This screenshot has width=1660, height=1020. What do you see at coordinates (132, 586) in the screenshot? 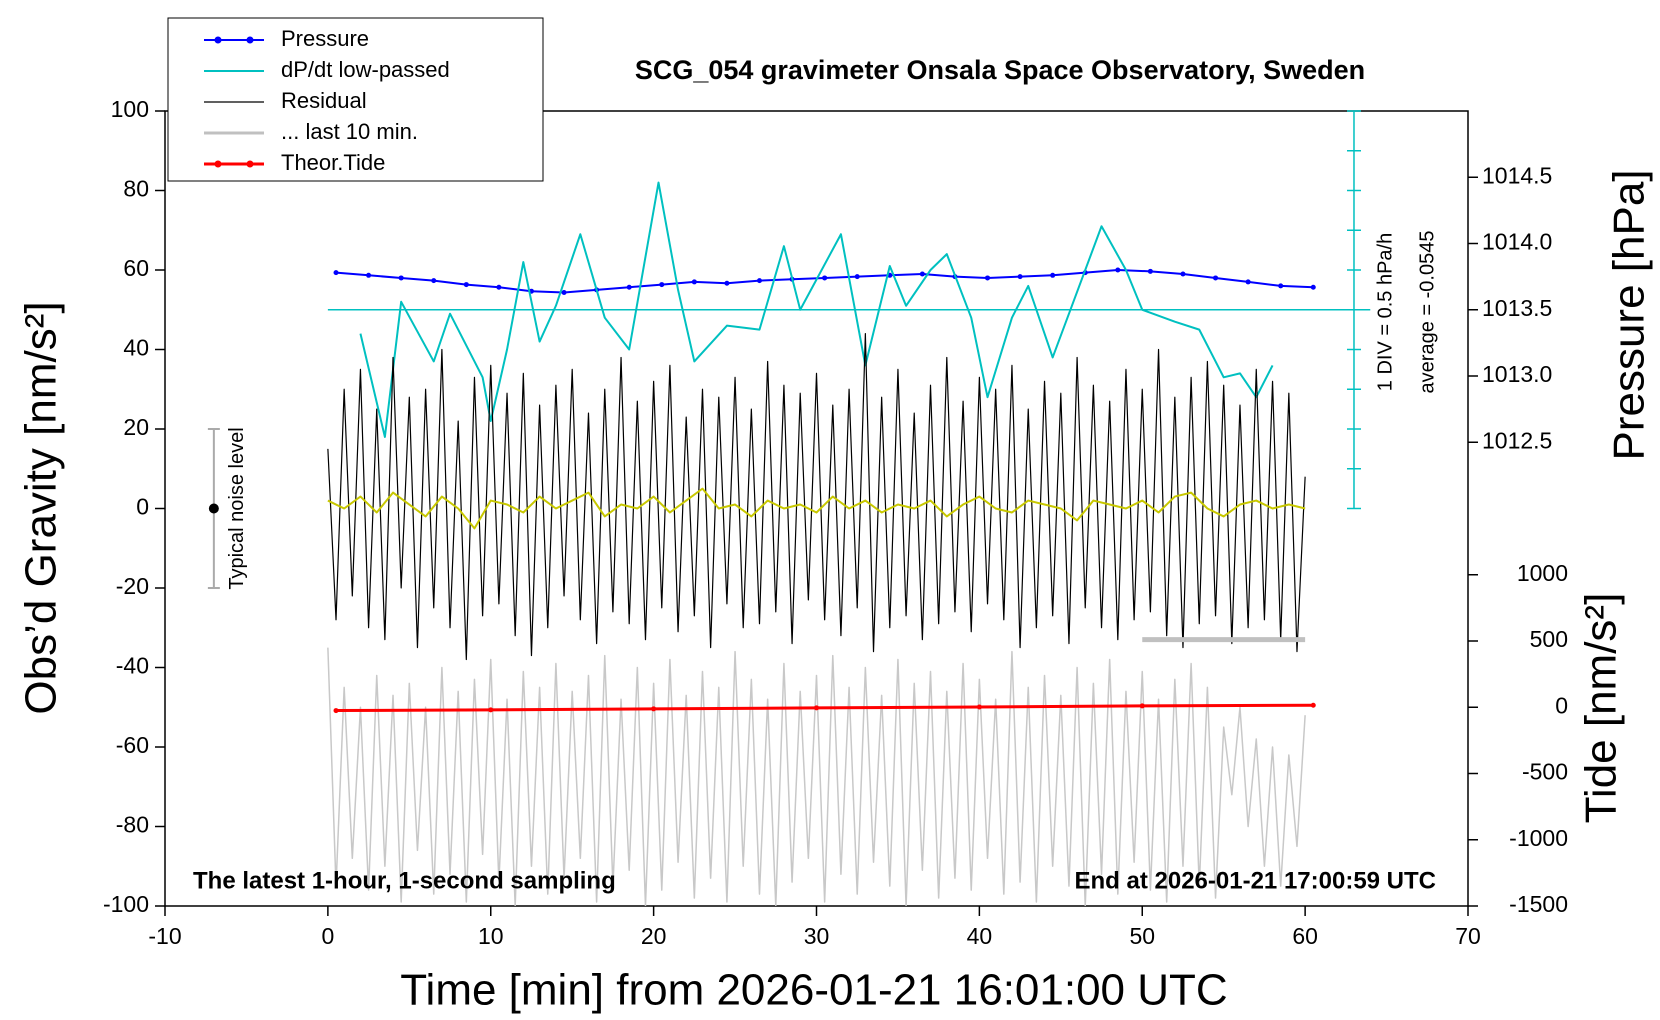
I see `y-tick-label: -20` at bounding box center [132, 586].